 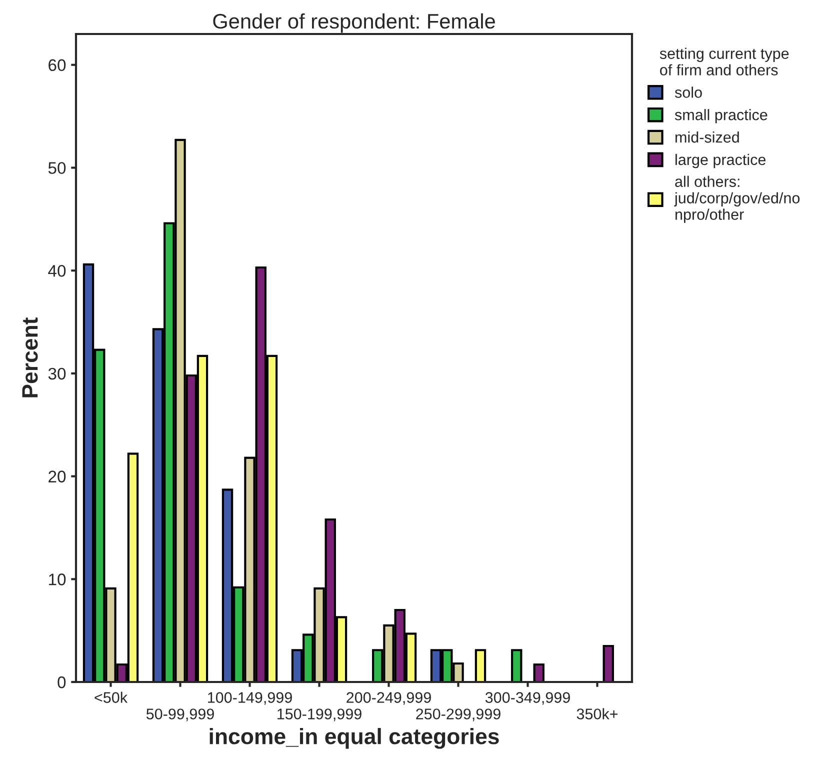 What do you see at coordinates (458, 715) in the screenshot?
I see `x-tick-label: 250-299,999` at bounding box center [458, 715].